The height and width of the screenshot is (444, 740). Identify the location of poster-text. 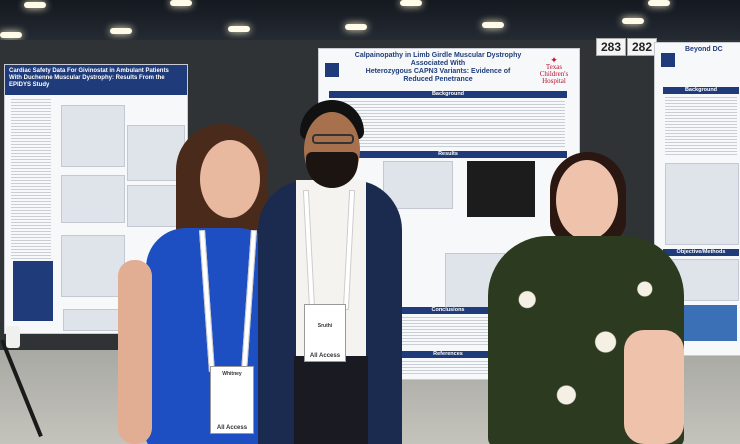
(31, 179).